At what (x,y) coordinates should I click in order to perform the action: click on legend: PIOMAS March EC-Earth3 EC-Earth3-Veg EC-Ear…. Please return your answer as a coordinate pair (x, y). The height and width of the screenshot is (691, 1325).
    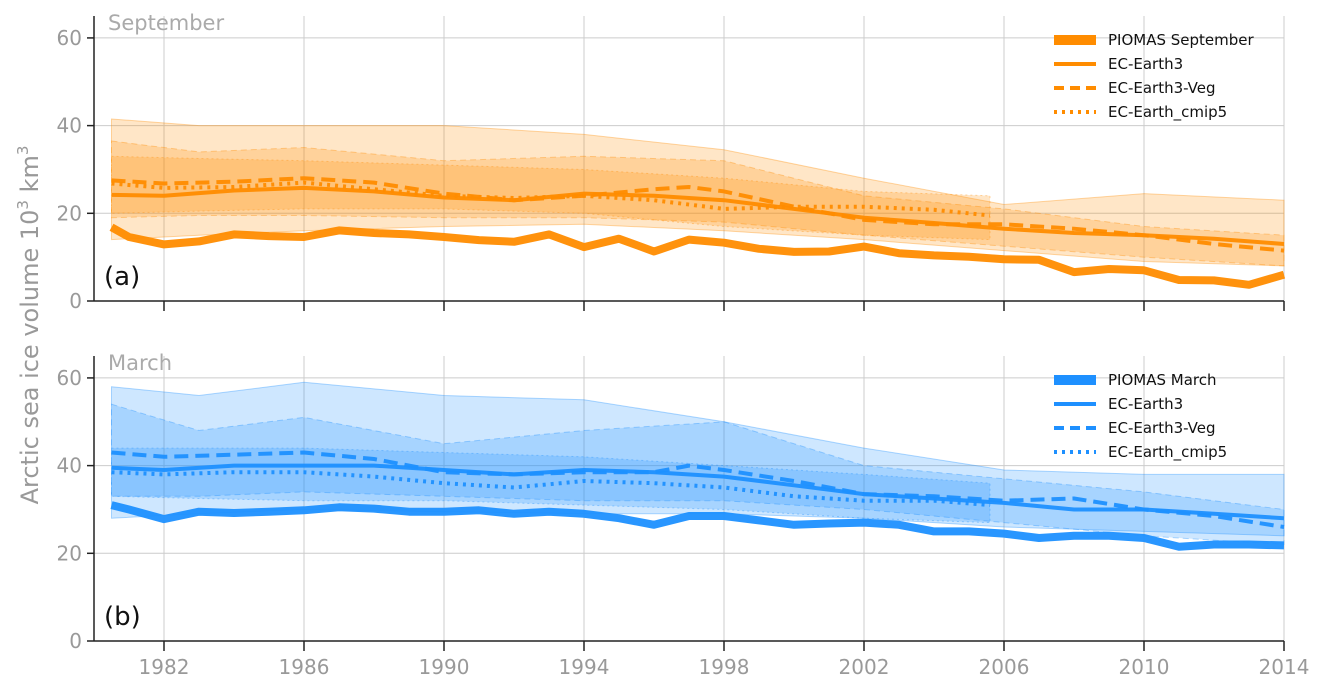
    Looking at the image, I should click on (1140, 416).